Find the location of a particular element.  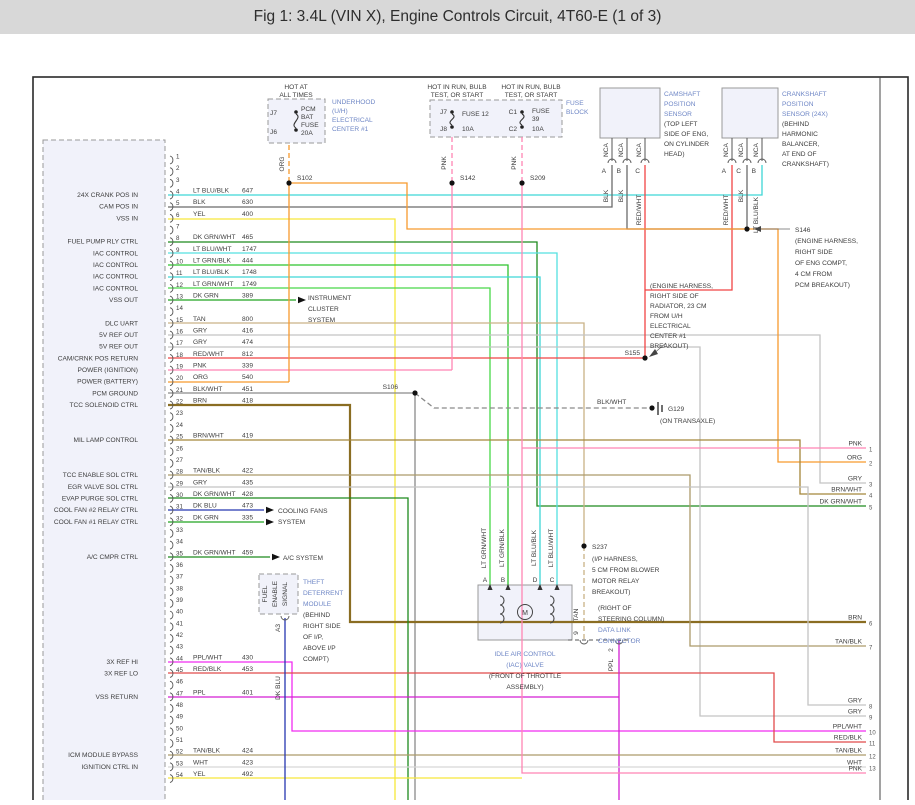

pcm-pin-signal-label: IAC CONTROL is located at coordinates (115, 253).